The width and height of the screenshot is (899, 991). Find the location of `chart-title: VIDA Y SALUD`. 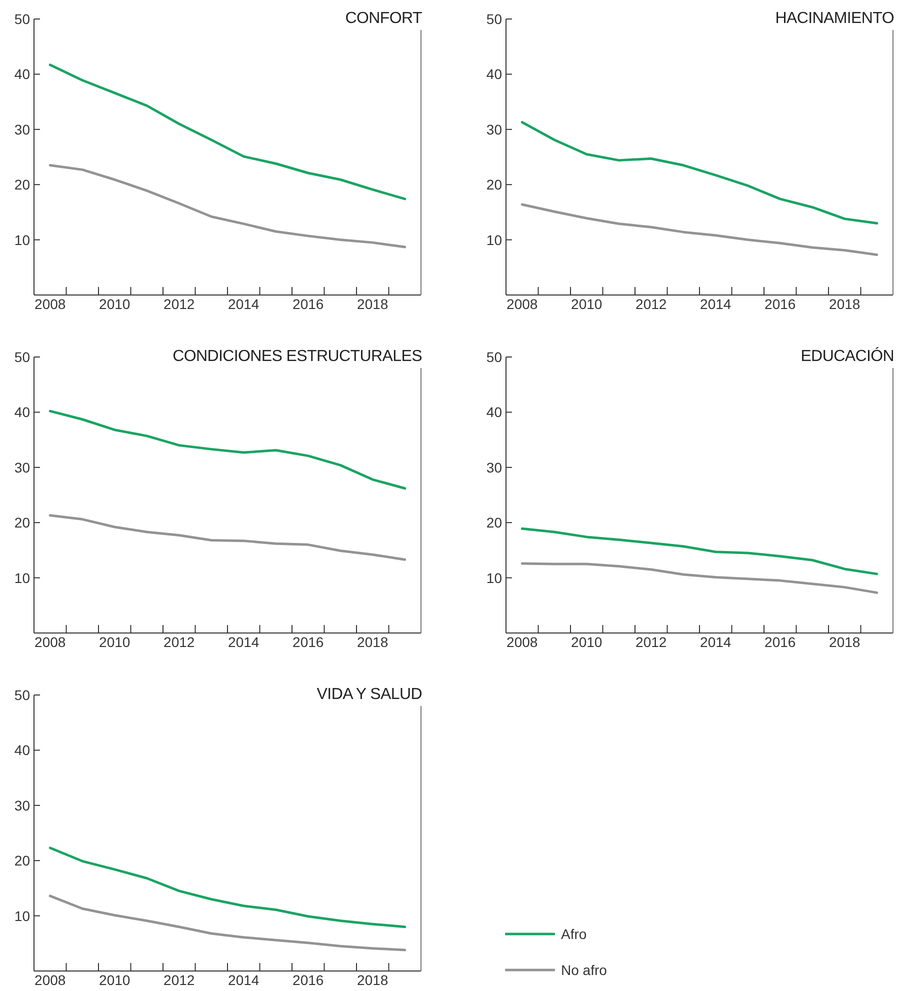

chart-title: VIDA Y SALUD is located at coordinates (369, 695).